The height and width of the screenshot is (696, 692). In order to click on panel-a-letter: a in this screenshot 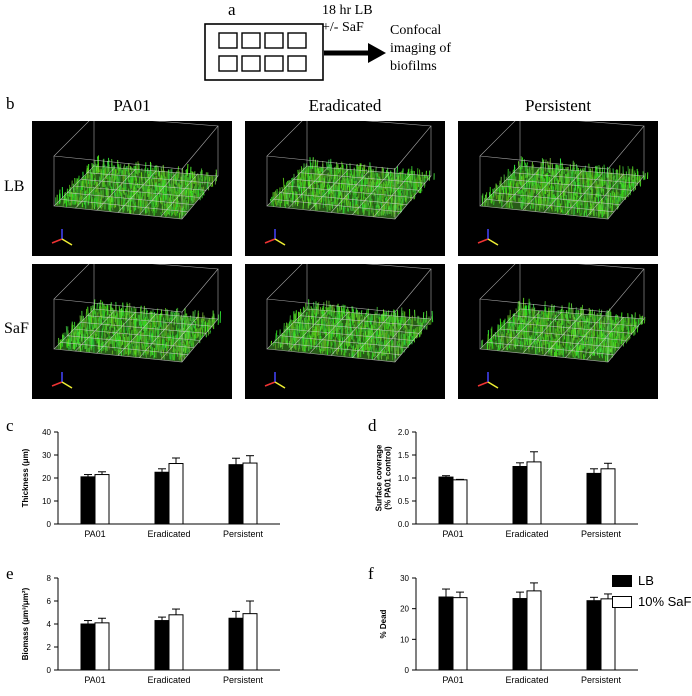, I will do `click(232, 9)`.